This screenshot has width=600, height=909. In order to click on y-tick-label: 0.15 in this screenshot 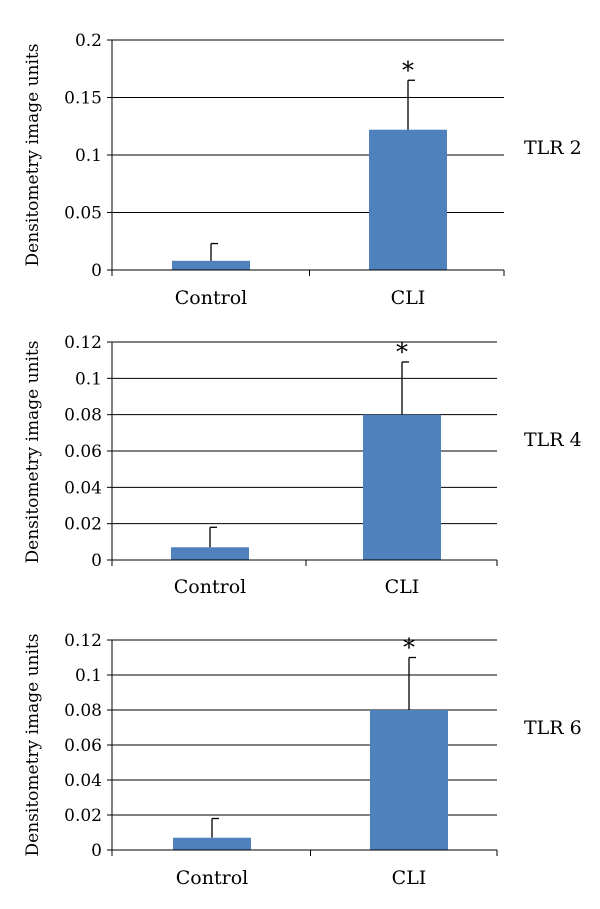, I will do `click(83, 99)`.